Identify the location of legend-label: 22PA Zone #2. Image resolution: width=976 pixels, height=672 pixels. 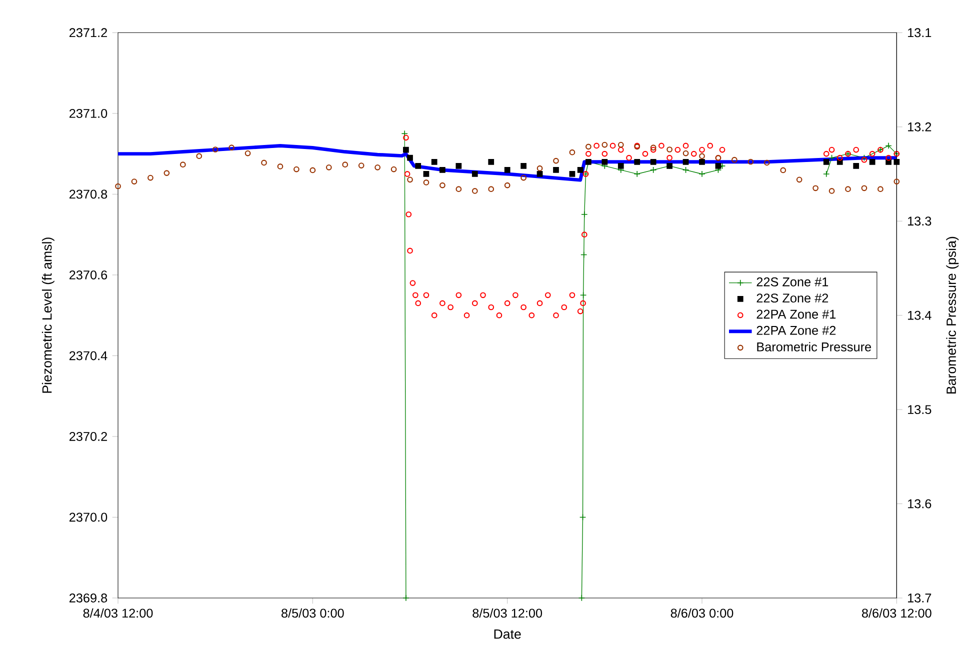
(796, 330).